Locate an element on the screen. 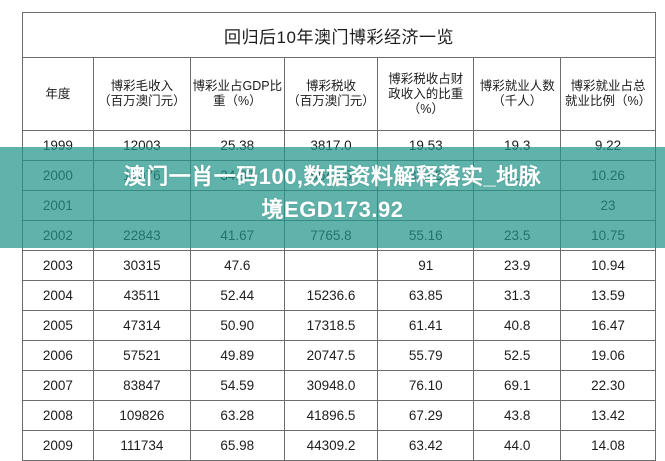 The width and height of the screenshot is (665, 461). column-header-line: 博彩税收占财 is located at coordinates (426, 78).